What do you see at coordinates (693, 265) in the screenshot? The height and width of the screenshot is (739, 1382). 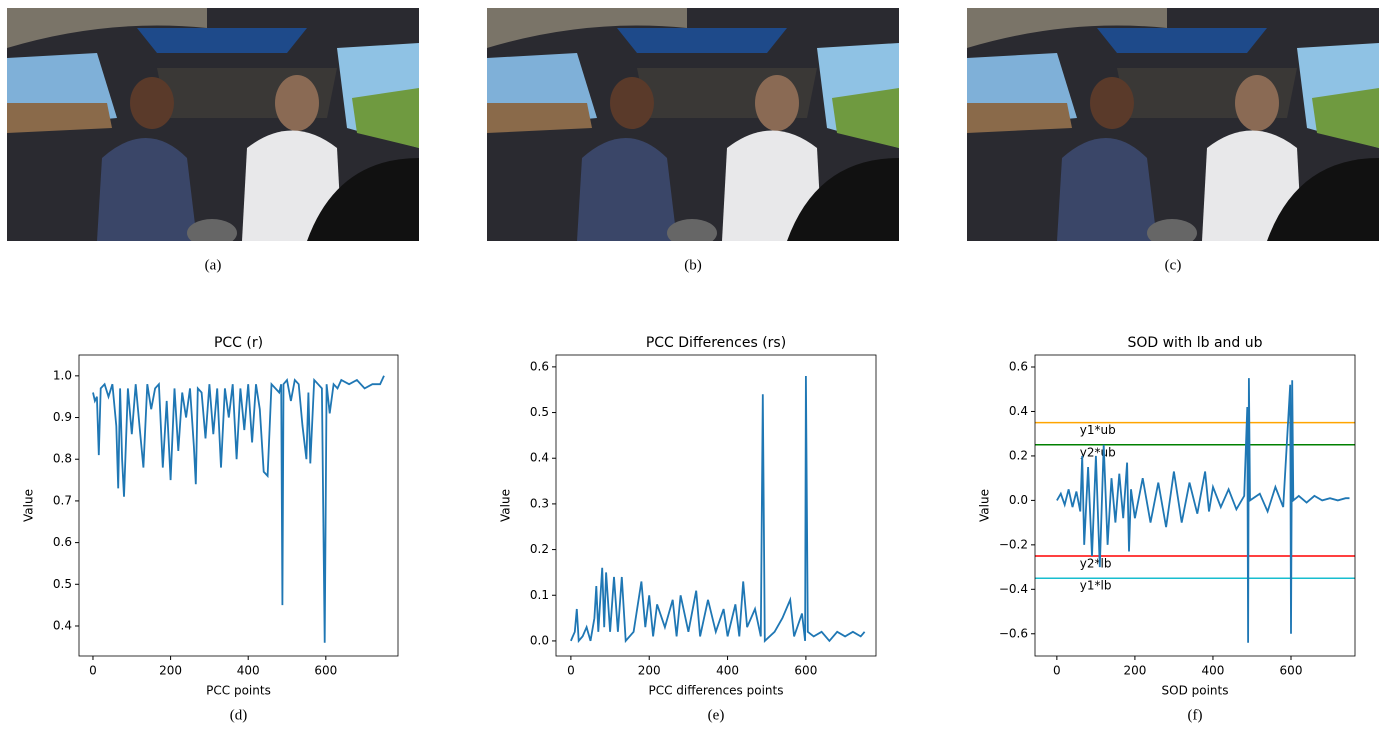 I see `caption: (b)` at bounding box center [693, 265].